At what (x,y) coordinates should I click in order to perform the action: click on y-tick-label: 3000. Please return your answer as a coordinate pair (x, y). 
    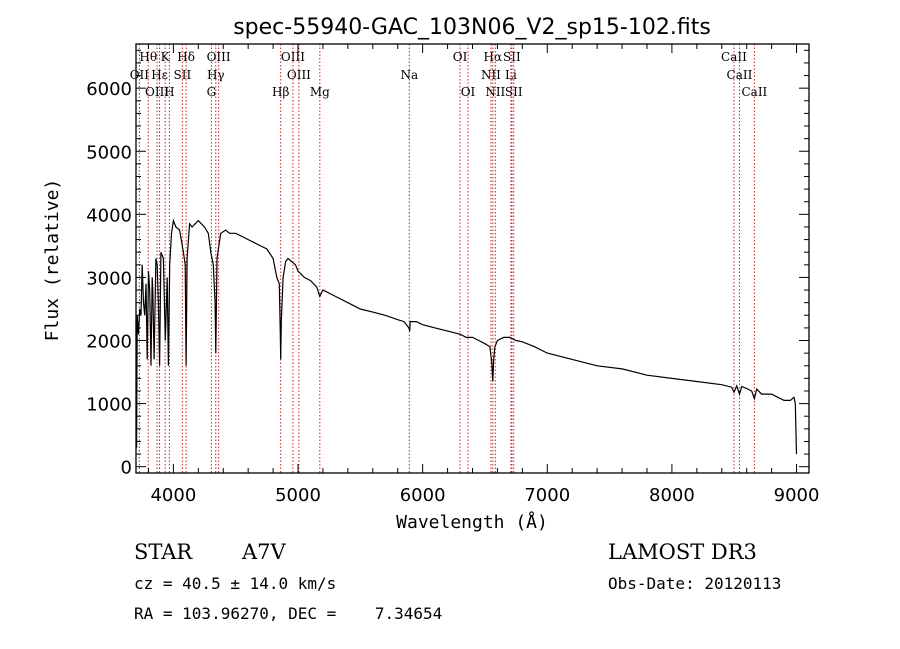
    Looking at the image, I should click on (109, 278).